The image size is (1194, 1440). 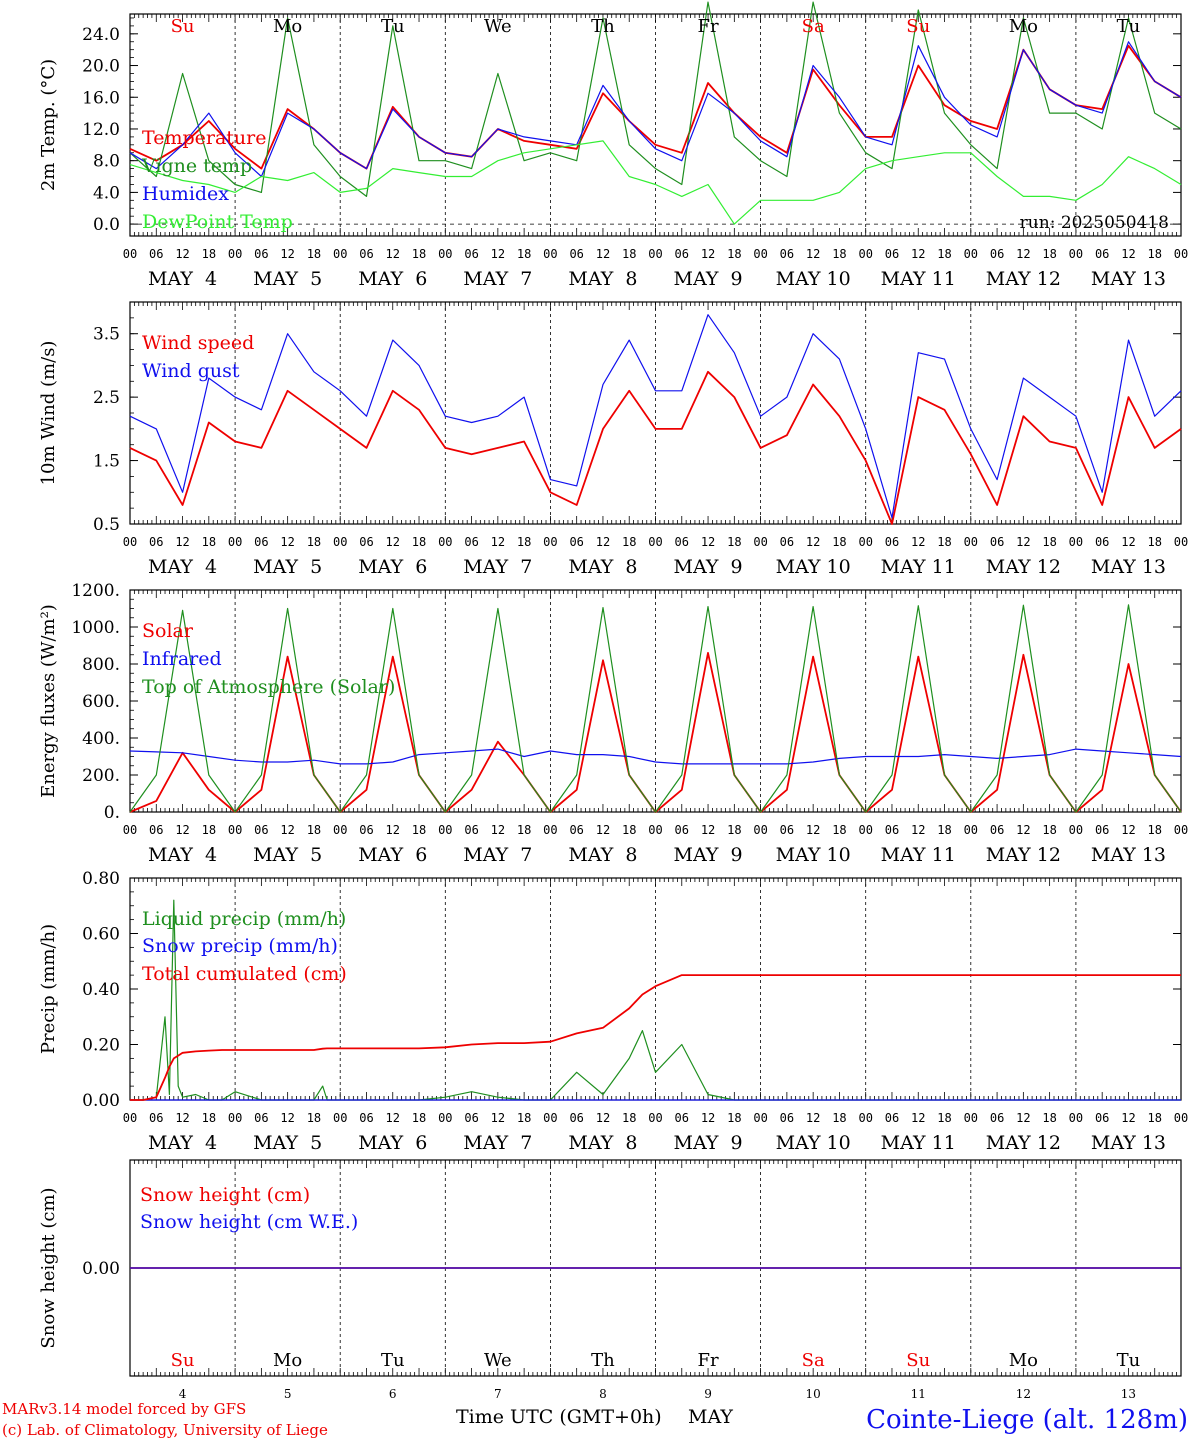 What do you see at coordinates (101, 98) in the screenshot?
I see `y-tick-label: 16.0` at bounding box center [101, 98].